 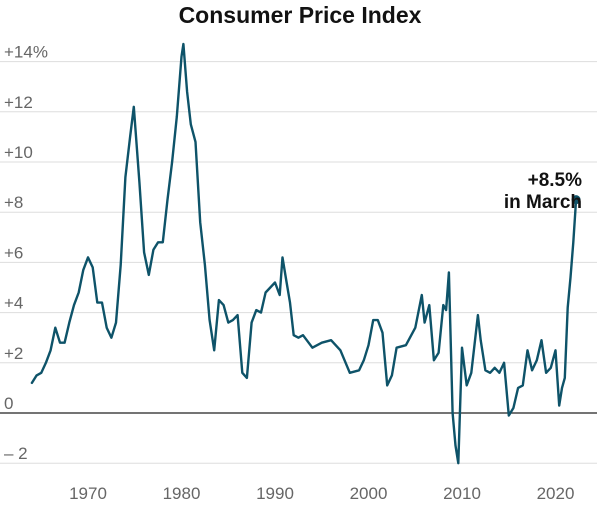 I want to click on y-tick-label: +8, so click(x=13, y=202).